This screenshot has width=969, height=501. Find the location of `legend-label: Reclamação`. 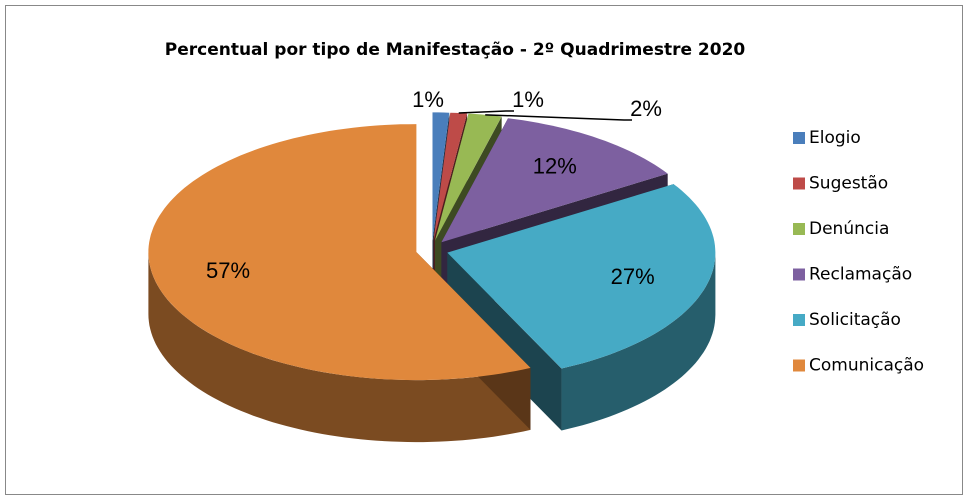

legend-label: Reclamação is located at coordinates (860, 275).